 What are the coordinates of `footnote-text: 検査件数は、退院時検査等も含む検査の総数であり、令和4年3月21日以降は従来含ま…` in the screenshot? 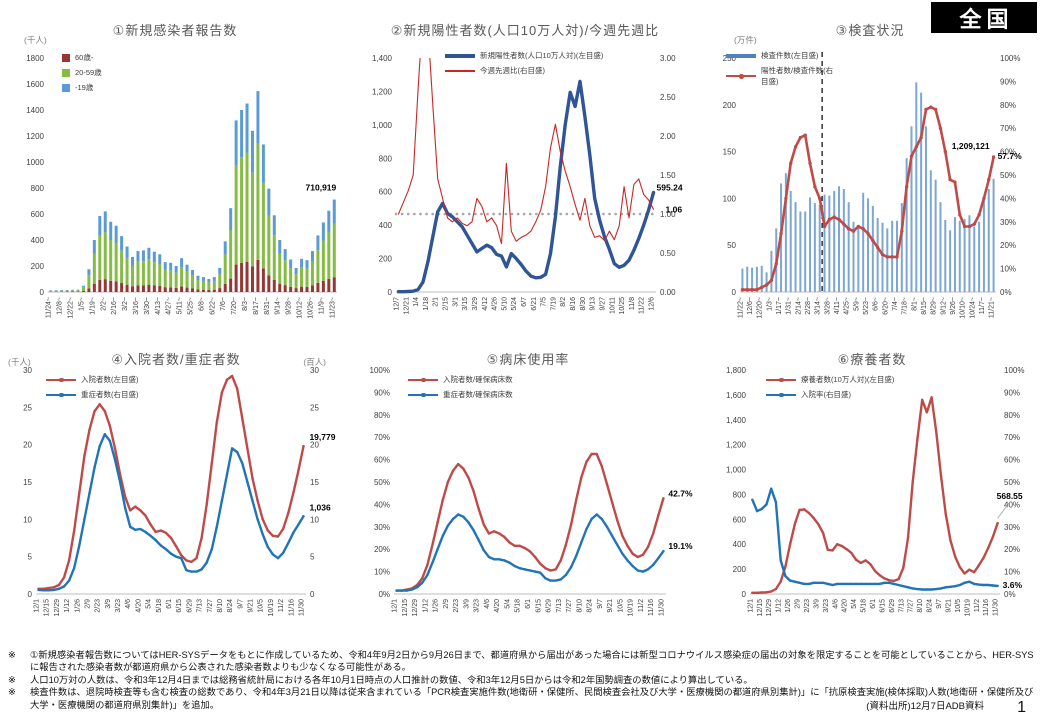 It's located at (532, 698).